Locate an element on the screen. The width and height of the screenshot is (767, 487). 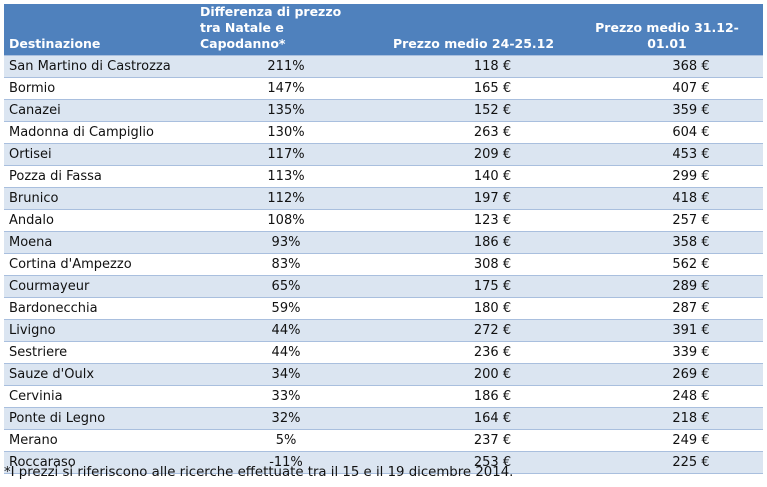
price-newyear-cell: 407 € is located at coordinates (667, 88).